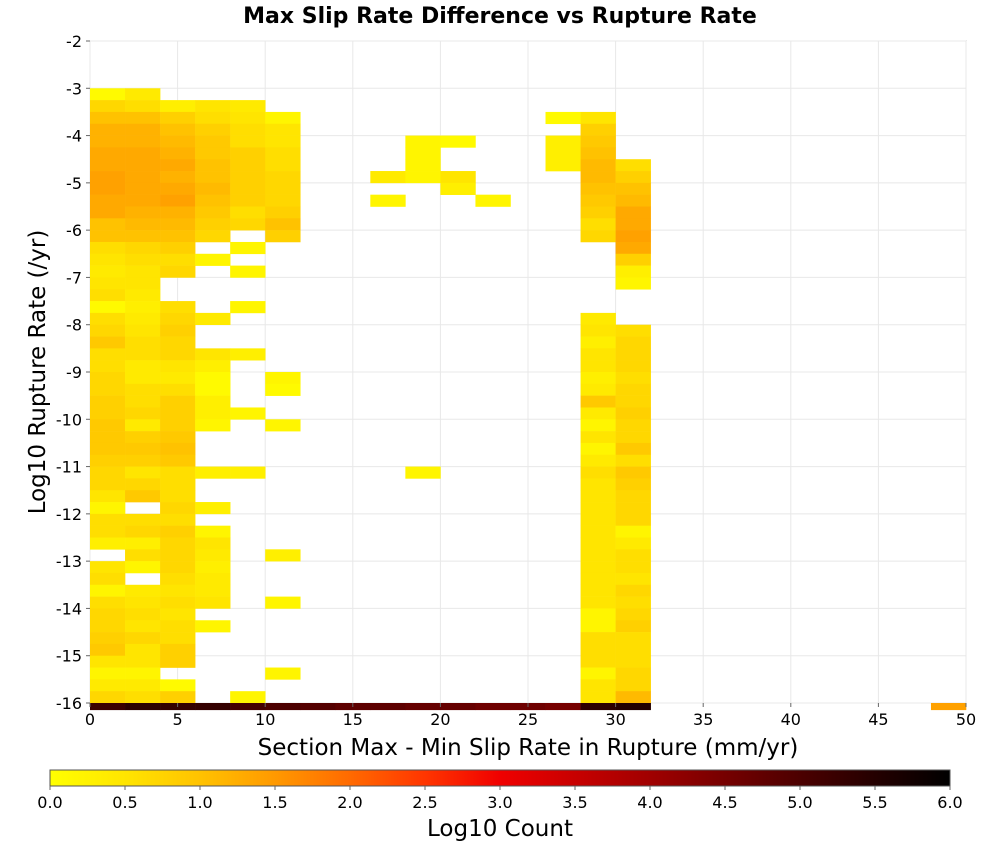 This screenshot has height=850, width=1000. I want to click on colorbar-tick-label: 0.5, so click(124, 802).